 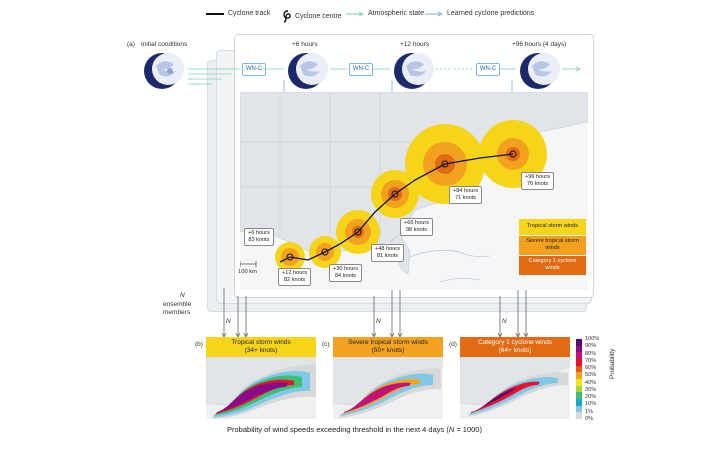 I want to click on colorbar-tick-label: 100%, so click(x=592, y=339).